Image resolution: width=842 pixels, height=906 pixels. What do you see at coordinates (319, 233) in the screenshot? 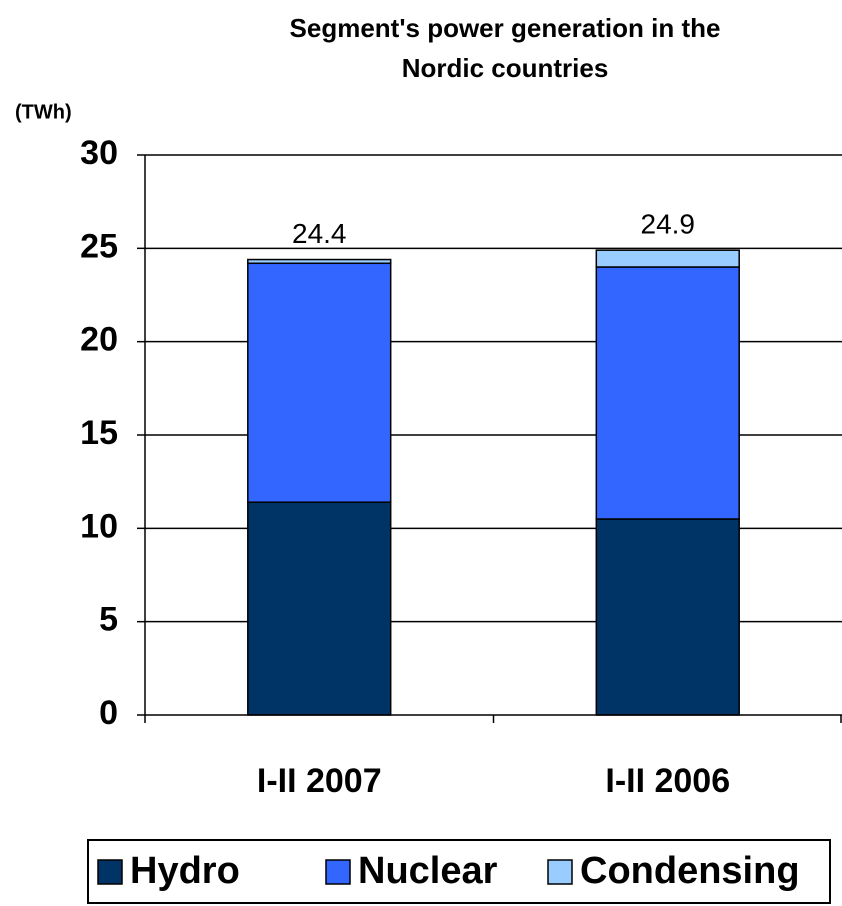
I see `total-label: 24.4` at bounding box center [319, 233].